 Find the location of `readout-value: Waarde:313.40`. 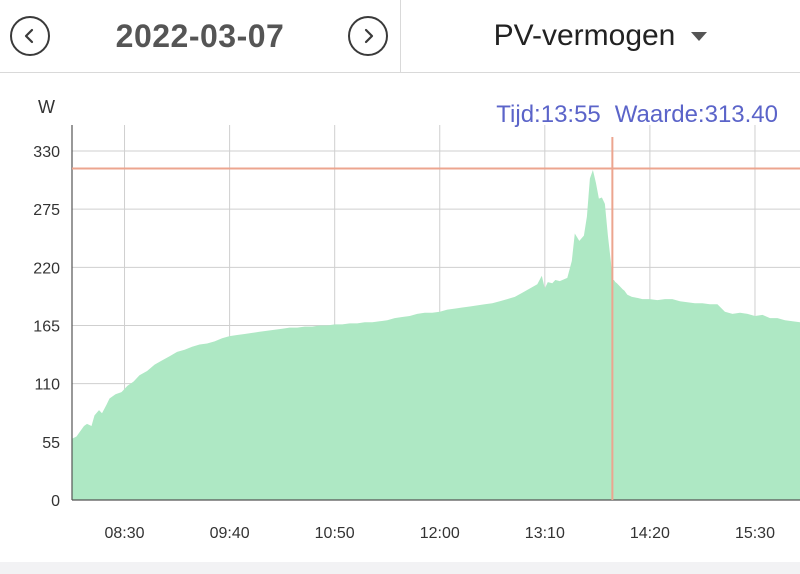

readout-value: Waarde:313.40 is located at coordinates (696, 114).